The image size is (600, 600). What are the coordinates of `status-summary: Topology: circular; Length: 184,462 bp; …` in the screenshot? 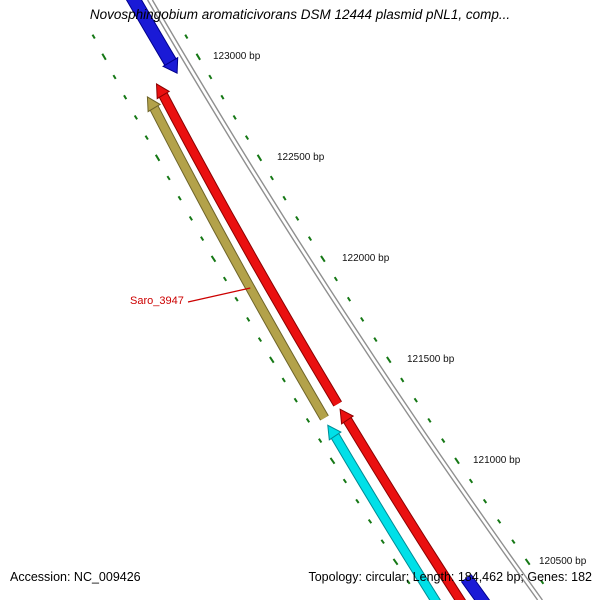 It's located at (450, 577).